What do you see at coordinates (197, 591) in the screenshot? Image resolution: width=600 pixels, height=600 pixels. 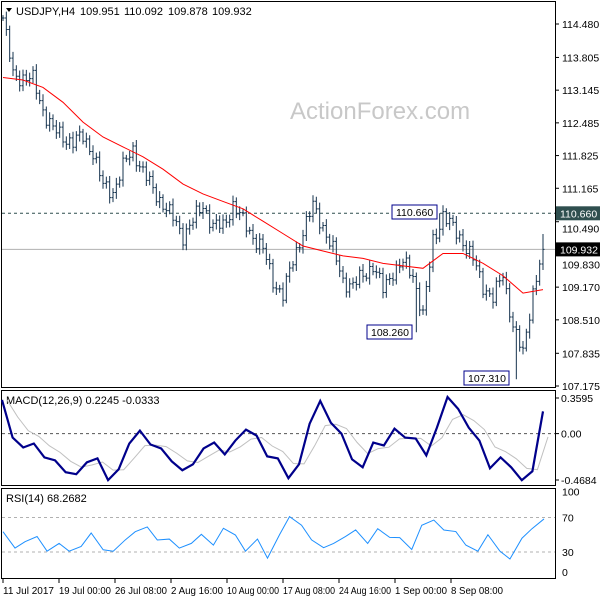 I see `time-tick-label: 2 Aug 16:00` at bounding box center [197, 591].